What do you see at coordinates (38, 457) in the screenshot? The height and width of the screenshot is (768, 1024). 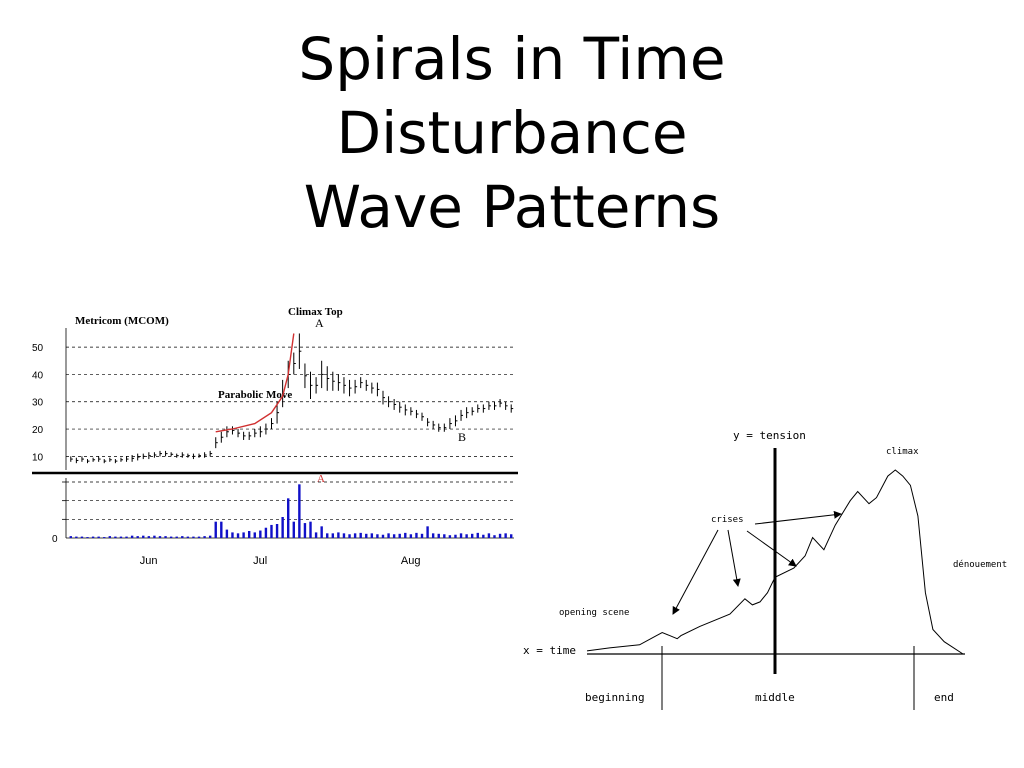 I see `price-tick-label: 10` at bounding box center [38, 457].